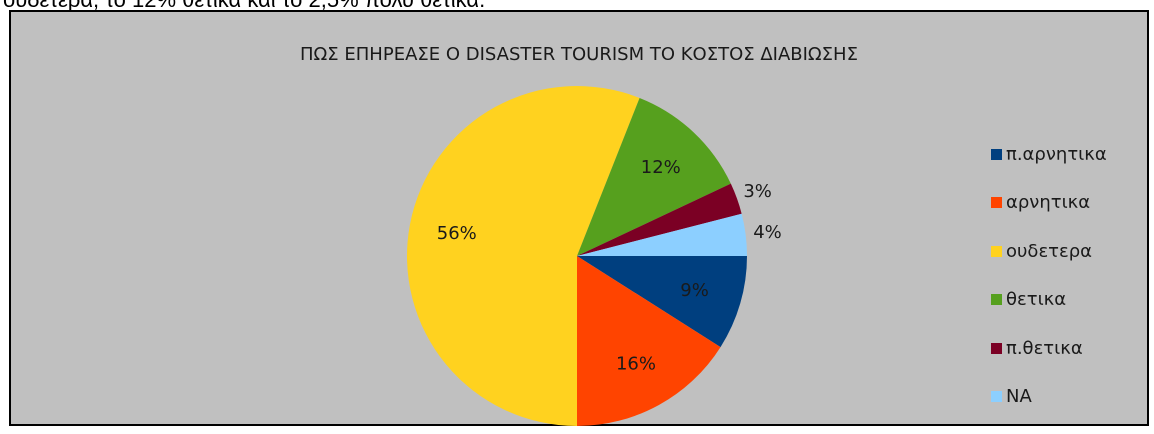  I want to click on legend-label: ουδετερα, so click(1049, 251).